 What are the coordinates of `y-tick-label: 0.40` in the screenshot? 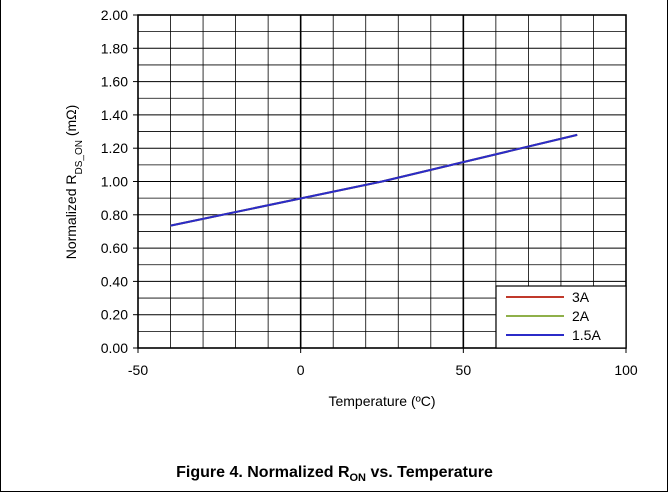 It's located at (114, 281).